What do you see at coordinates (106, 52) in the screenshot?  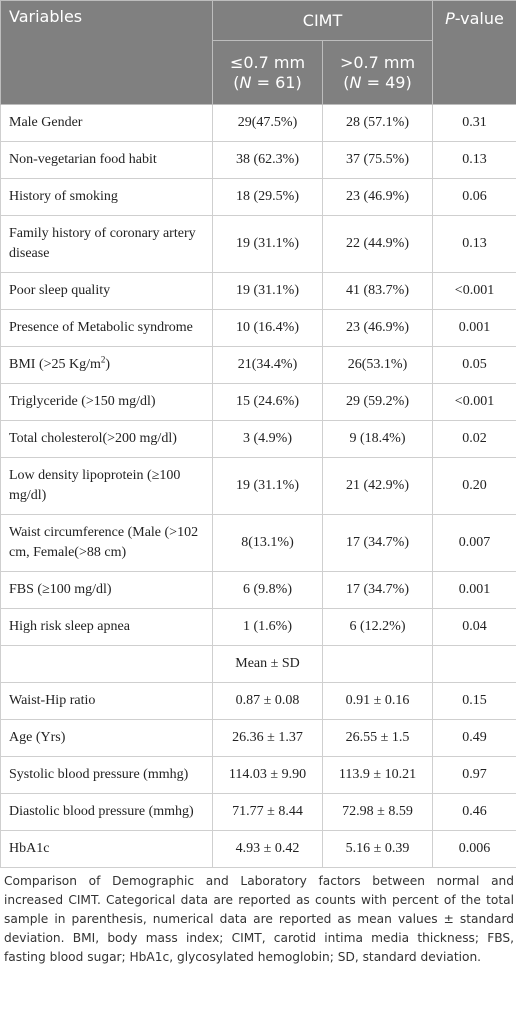 I see `header-variables: Variables` at bounding box center [106, 52].